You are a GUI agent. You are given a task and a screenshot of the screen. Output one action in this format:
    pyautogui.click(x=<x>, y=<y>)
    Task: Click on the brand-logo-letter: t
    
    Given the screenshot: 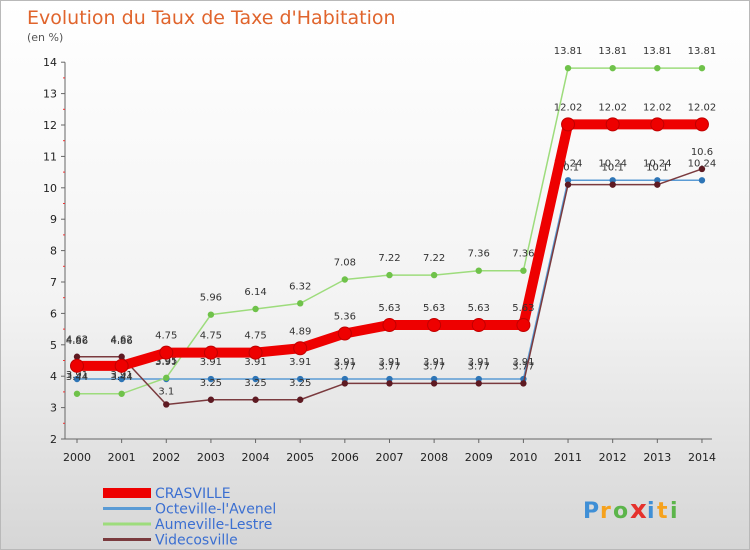 What is the action you would take?
    pyautogui.click(x=662, y=511)
    